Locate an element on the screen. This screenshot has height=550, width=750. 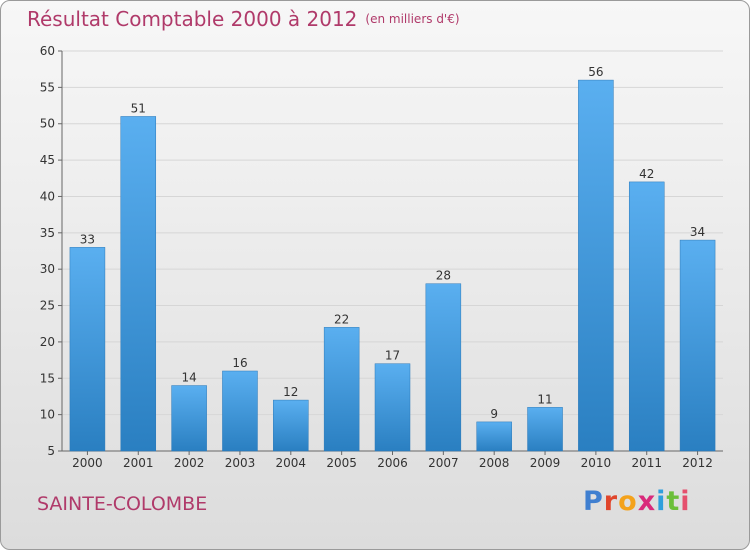
bar-2006 is located at coordinates (392, 407).